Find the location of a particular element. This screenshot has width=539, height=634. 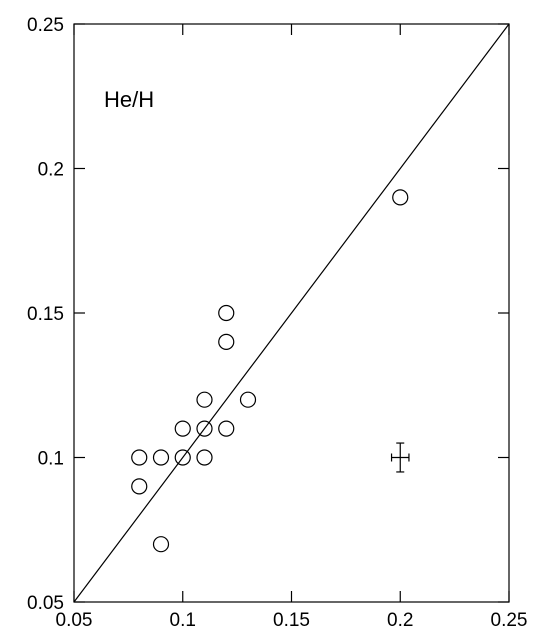

y-tick-label: 0.25 is located at coordinates (45, 25).